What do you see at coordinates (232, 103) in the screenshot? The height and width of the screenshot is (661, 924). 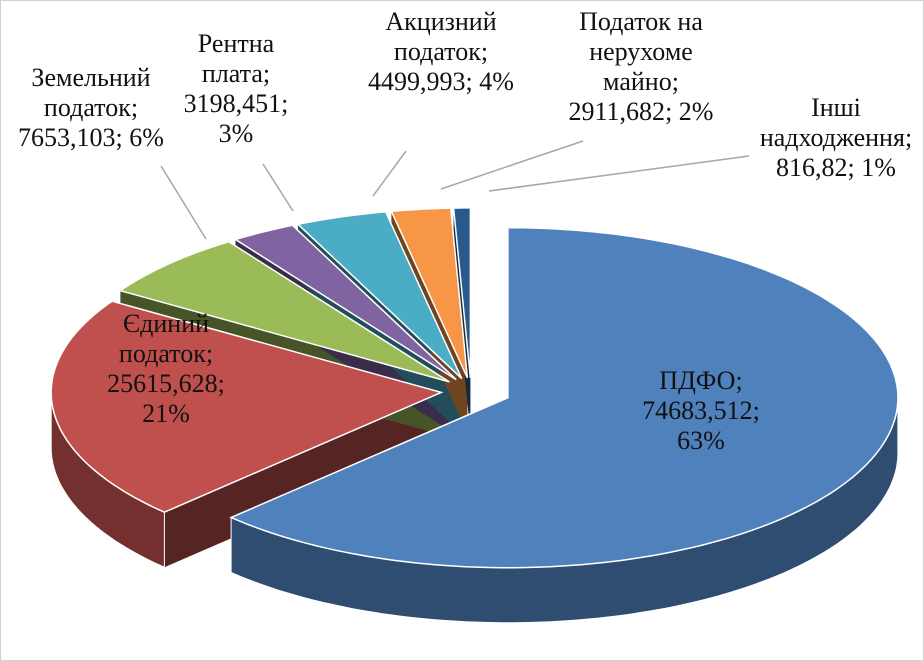 I see `value-label: 3198,451` at bounding box center [232, 103].